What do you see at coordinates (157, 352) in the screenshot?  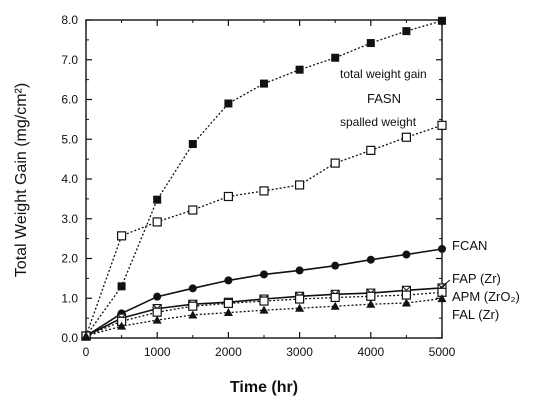 I see `x-tick-label: 1000` at bounding box center [157, 352].